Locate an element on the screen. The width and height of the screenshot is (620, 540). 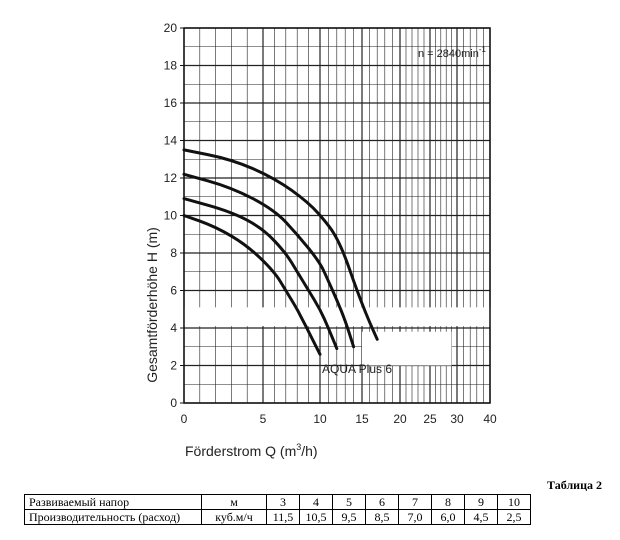
row-label: Производительность (расход) is located at coordinates (113, 517).